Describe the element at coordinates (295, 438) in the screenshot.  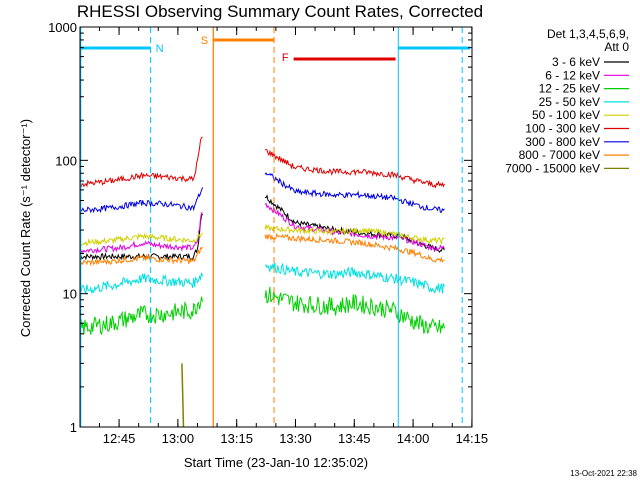
I see `x-tick-label: 13:30` at that location.